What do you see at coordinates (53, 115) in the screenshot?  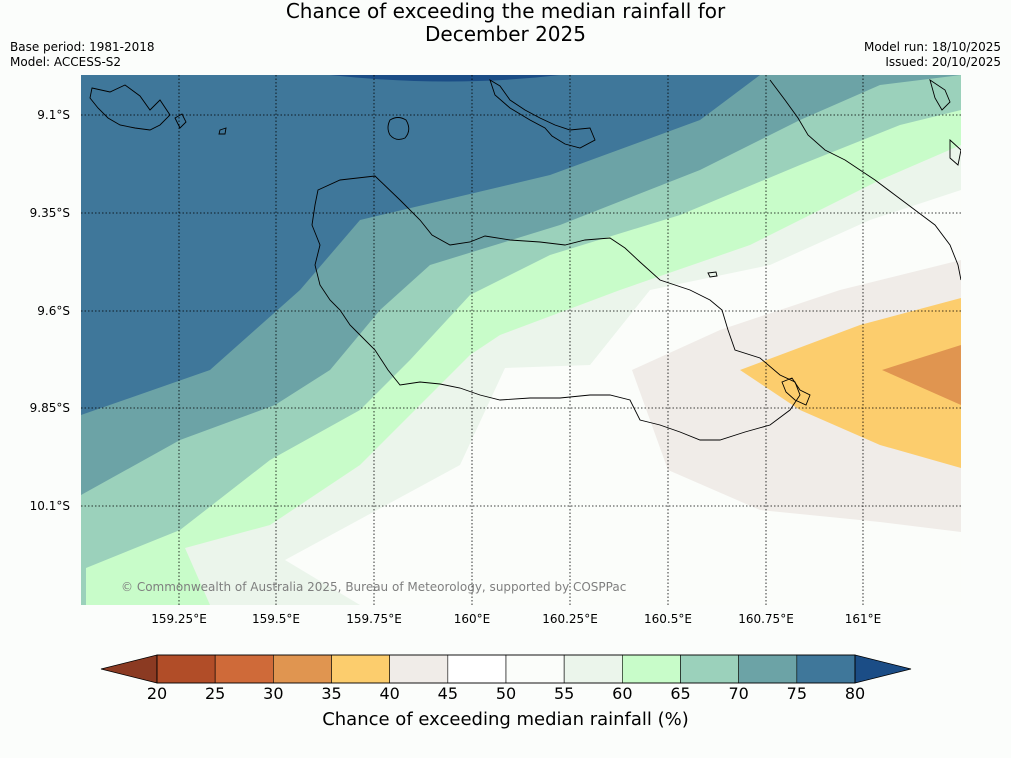 I see `lat-label-1: 9.1°S` at bounding box center [53, 115].